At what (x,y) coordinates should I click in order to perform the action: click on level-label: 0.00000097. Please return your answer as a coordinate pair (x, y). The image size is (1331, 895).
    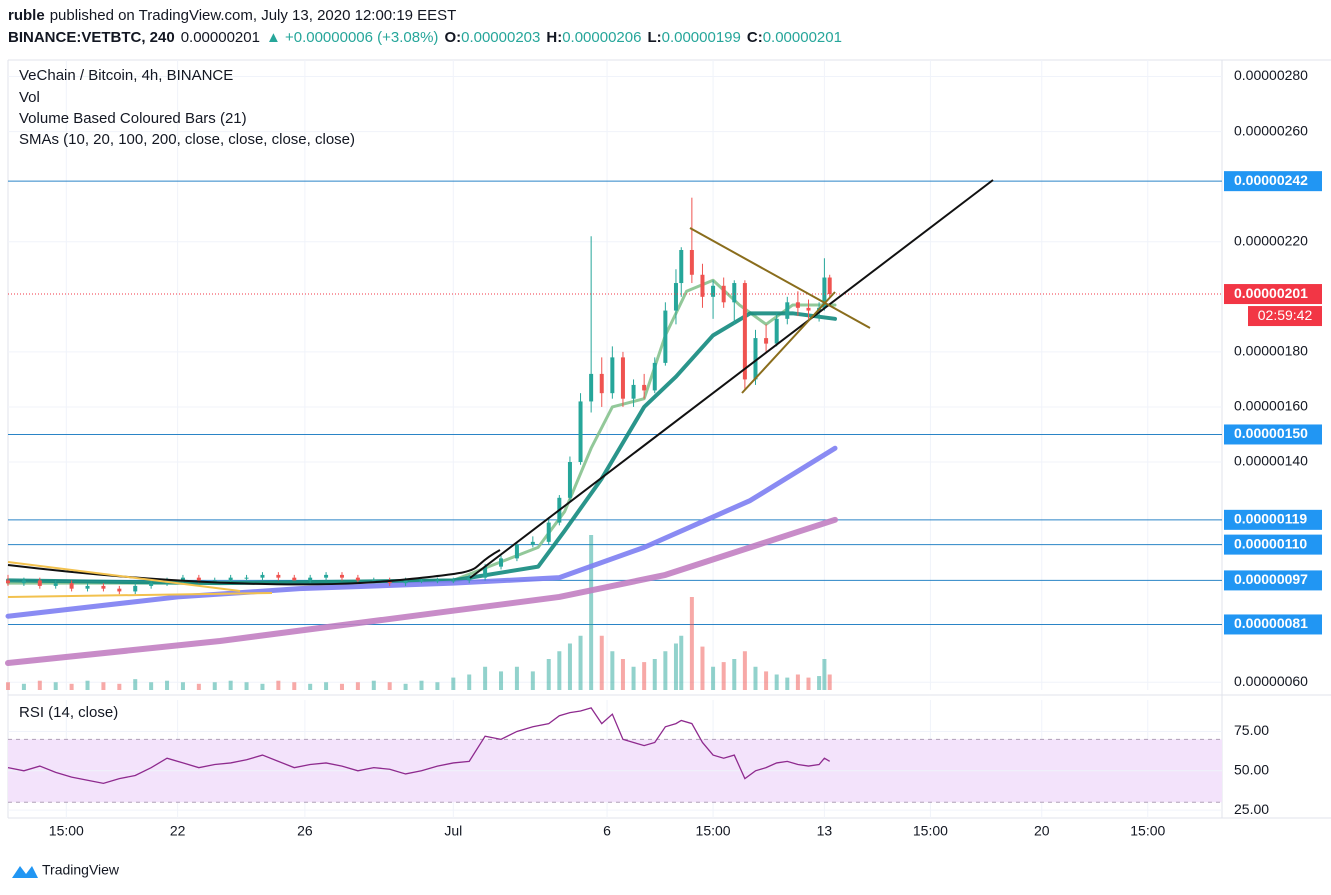
    Looking at the image, I should click on (1271, 579).